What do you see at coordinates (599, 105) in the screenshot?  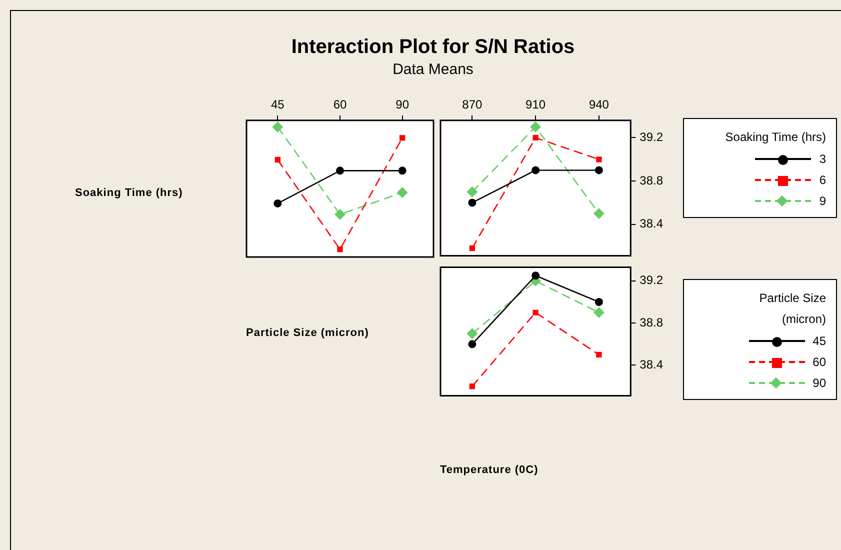 I see `x-tick-label: 940` at bounding box center [599, 105].